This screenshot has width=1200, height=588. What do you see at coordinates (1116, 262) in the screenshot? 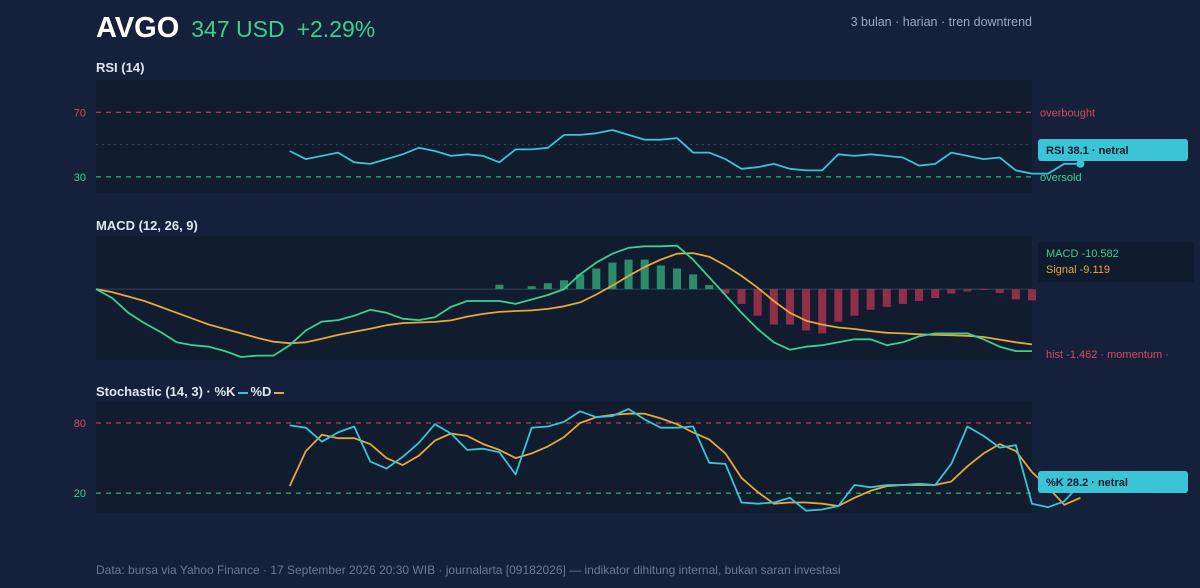
I see `macd-legend-bg` at bounding box center [1116, 262].